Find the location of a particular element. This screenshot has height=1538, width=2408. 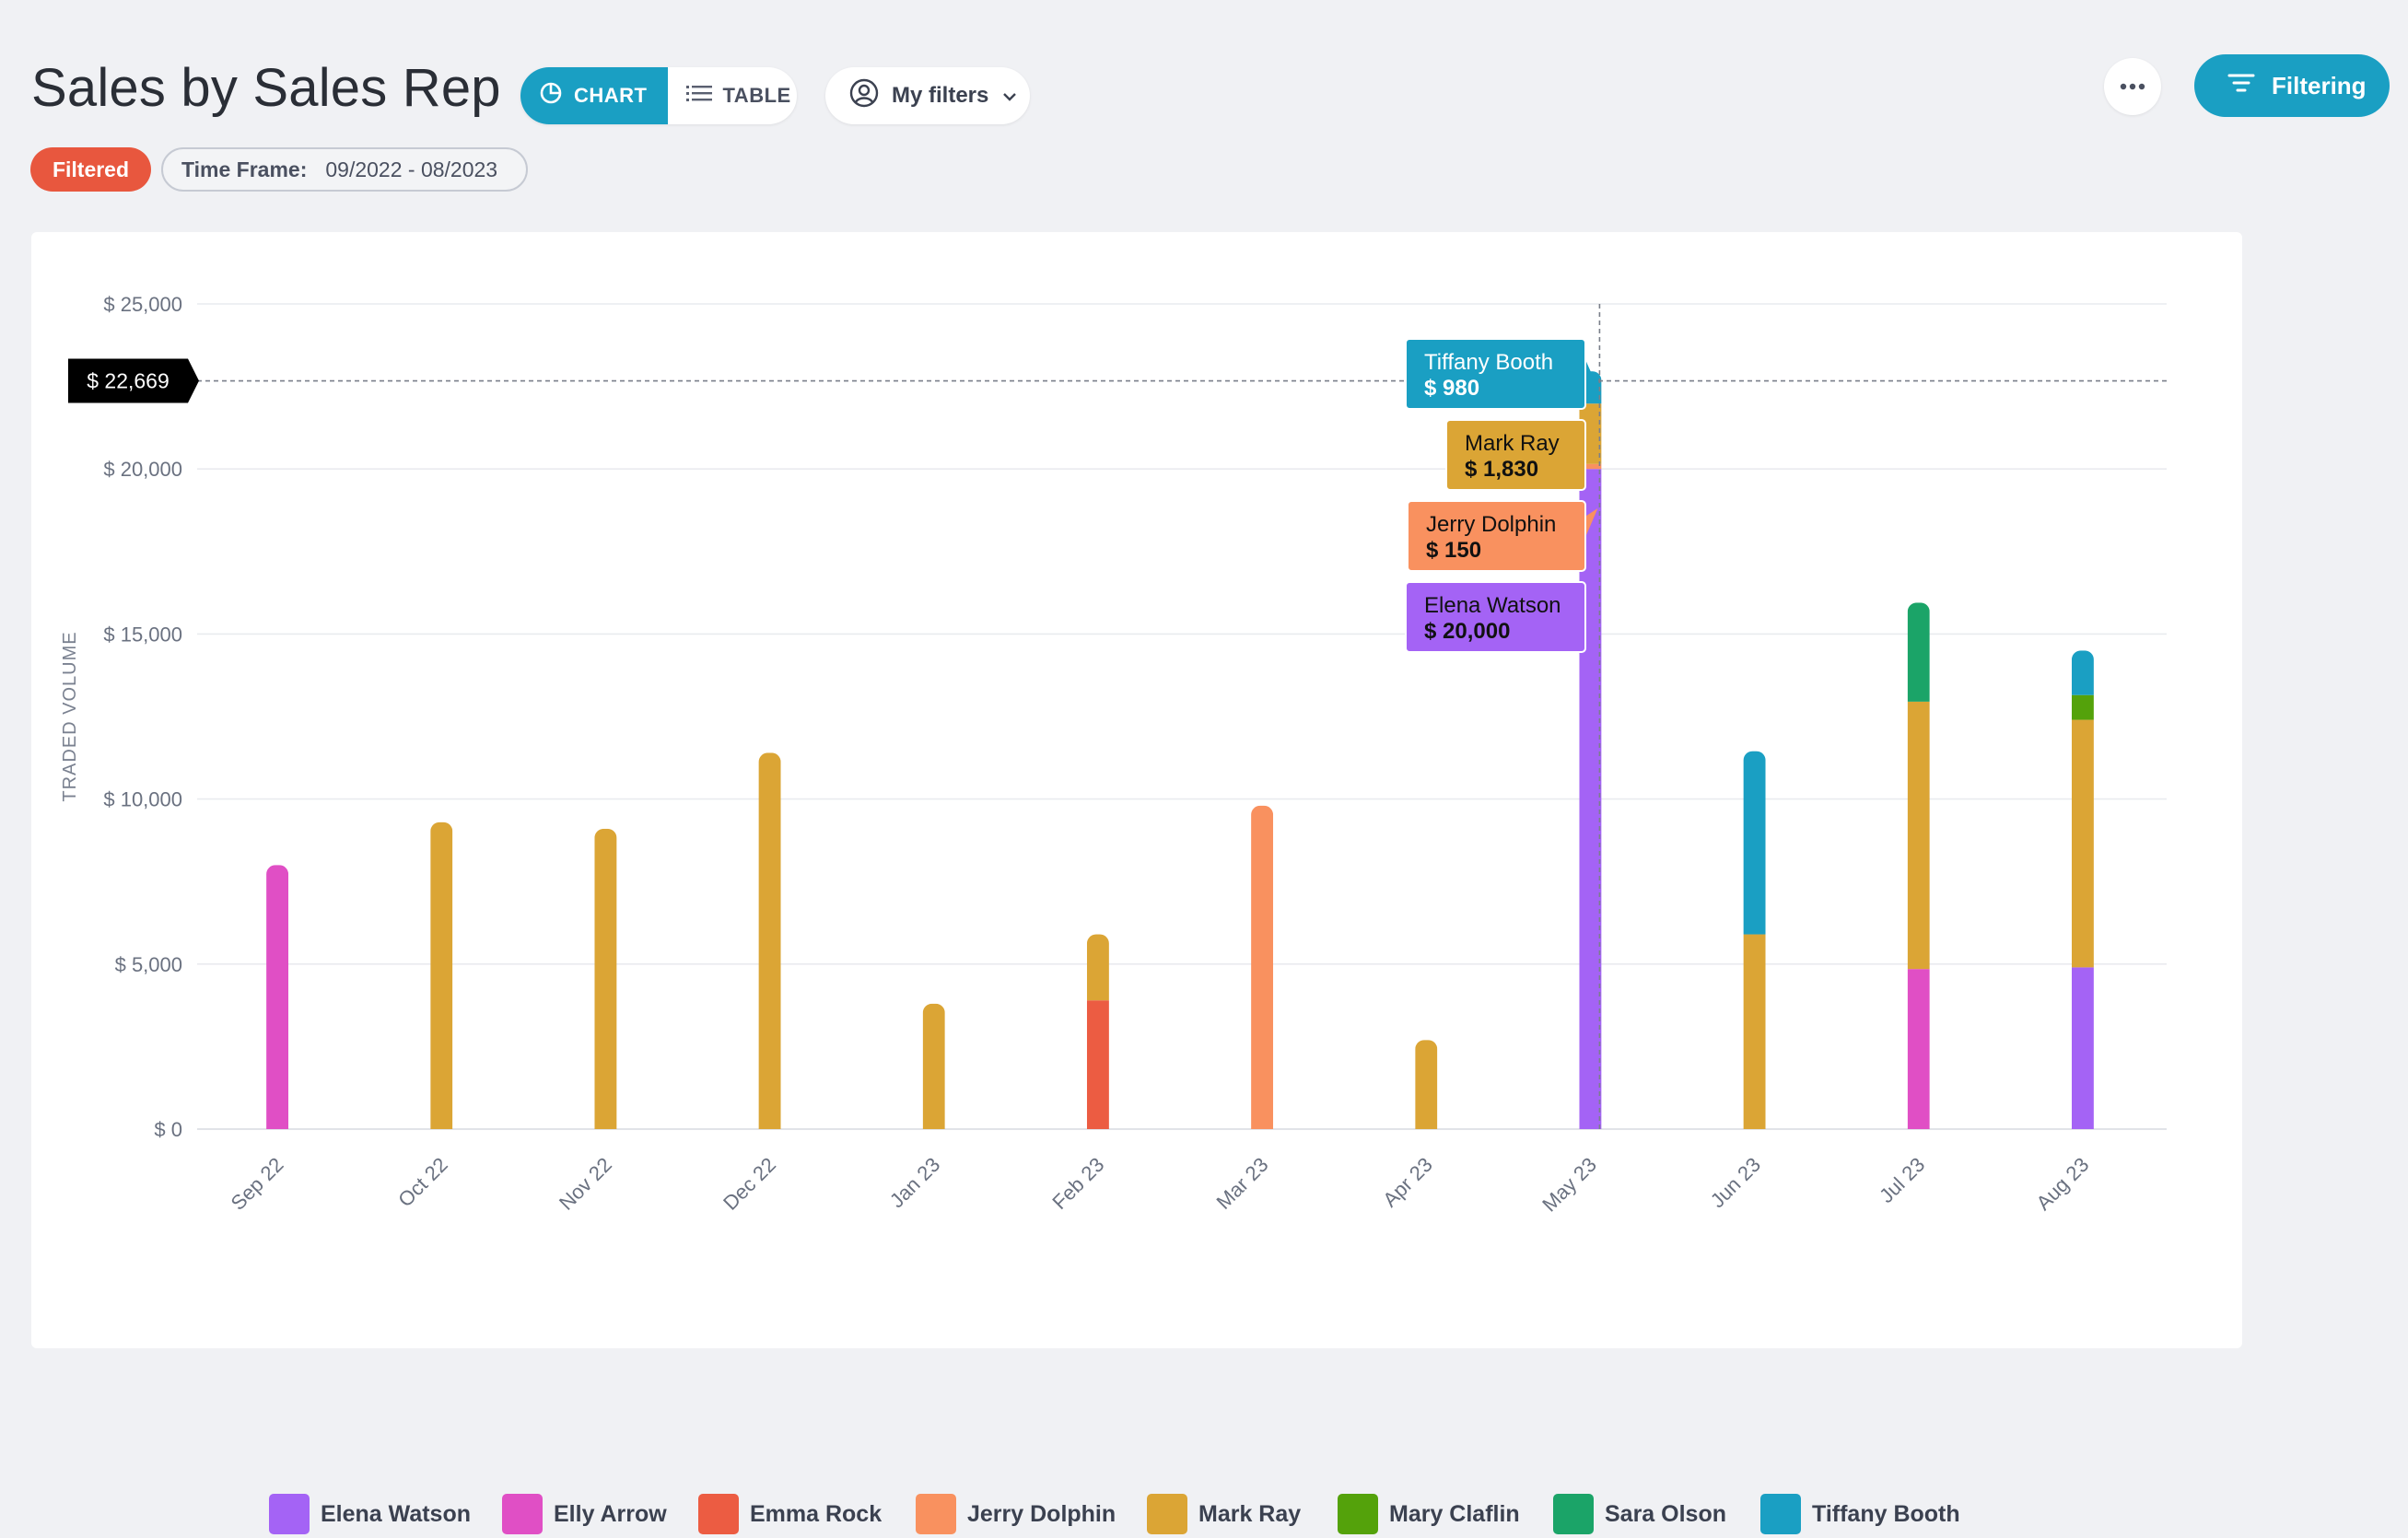

chevron-down-icon is located at coordinates (1010, 96).